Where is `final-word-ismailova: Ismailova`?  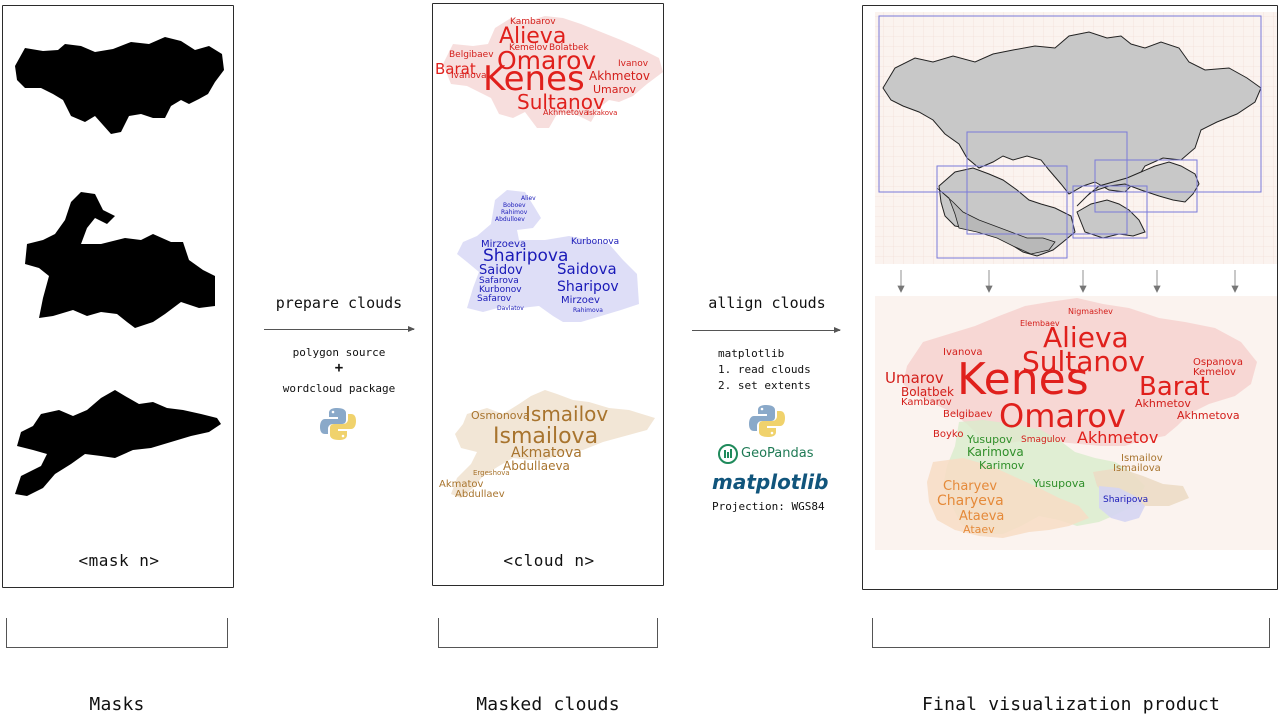 final-word-ismailova: Ismailova is located at coordinates (1137, 468).